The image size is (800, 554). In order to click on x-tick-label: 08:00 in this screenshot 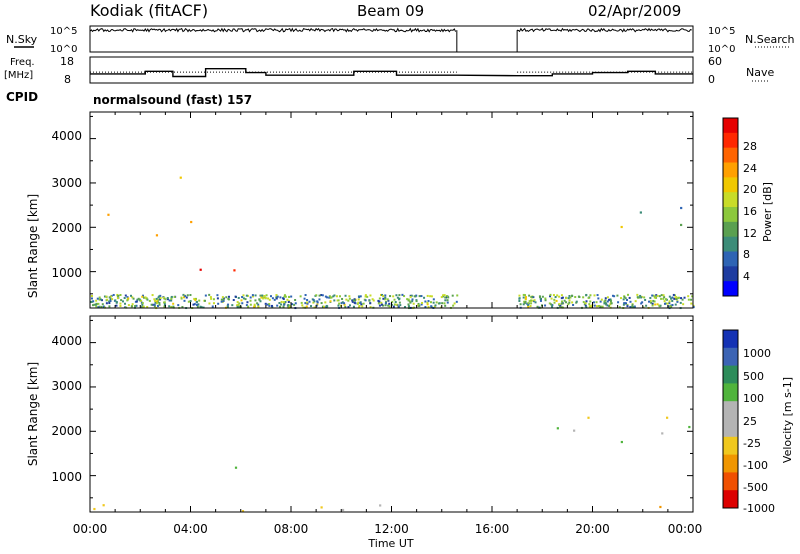, I will do `click(291, 529)`.